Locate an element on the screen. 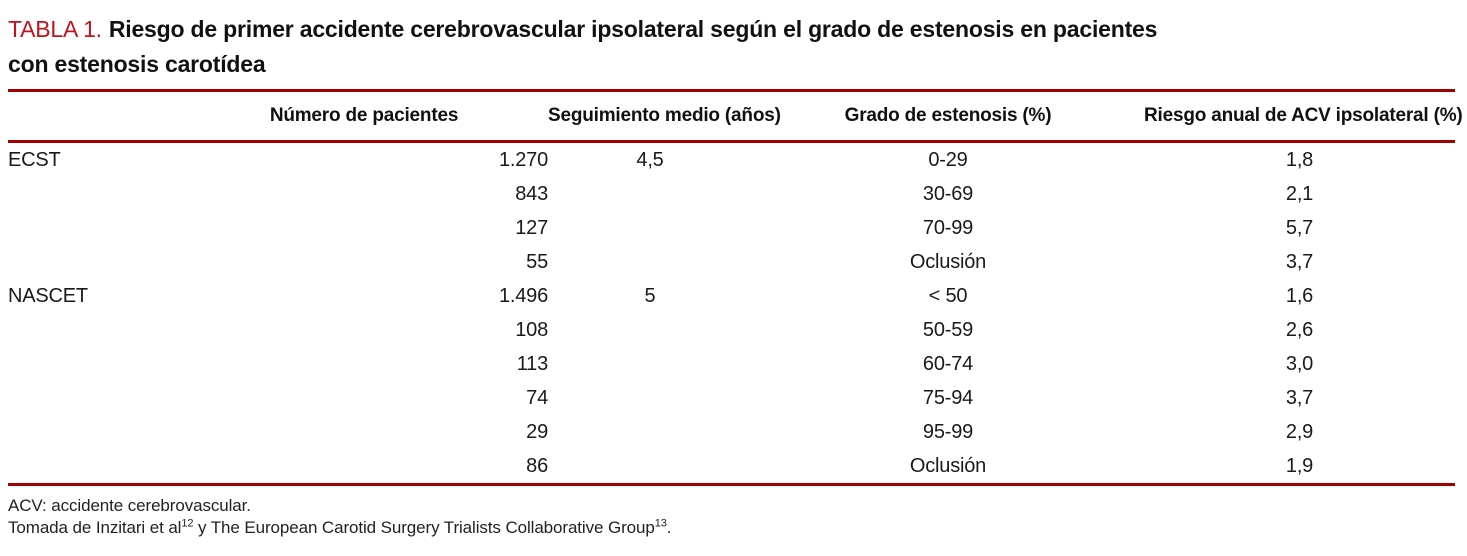 The width and height of the screenshot is (1467, 556). table-row: 108 50-59 2,6 is located at coordinates (731, 330).